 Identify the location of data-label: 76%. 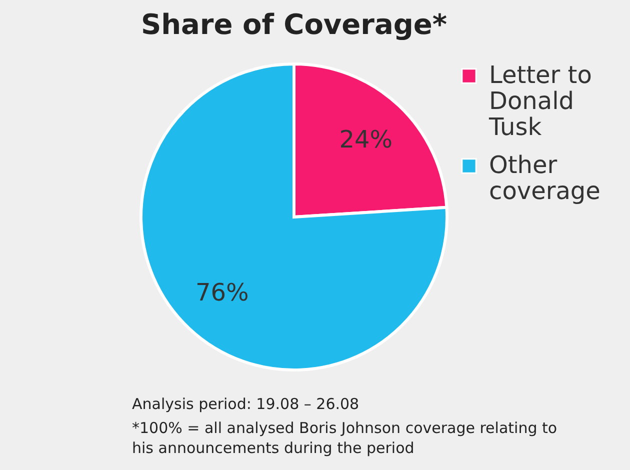
(222, 292).